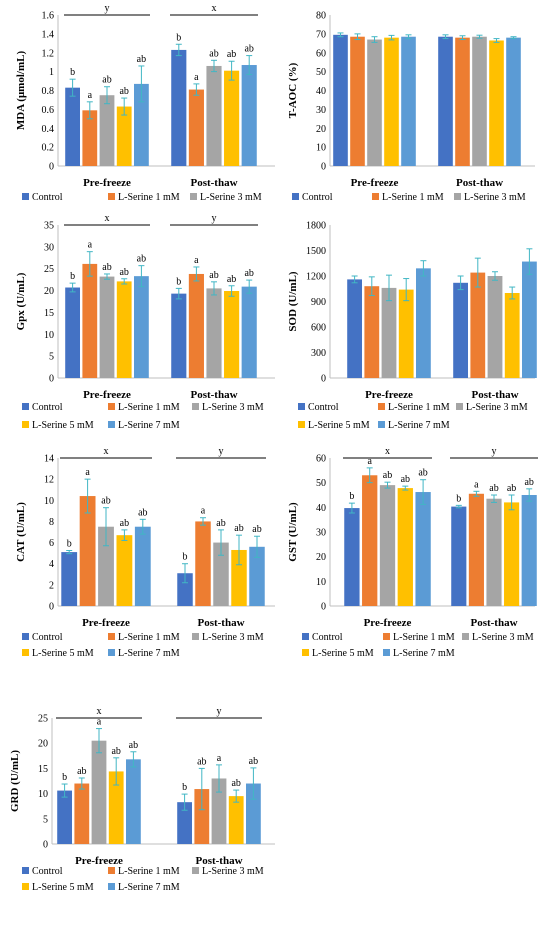 The height and width of the screenshot is (928, 550). Describe the element at coordinates (43, 769) in the screenshot. I see `y-tick-label: 15` at that location.